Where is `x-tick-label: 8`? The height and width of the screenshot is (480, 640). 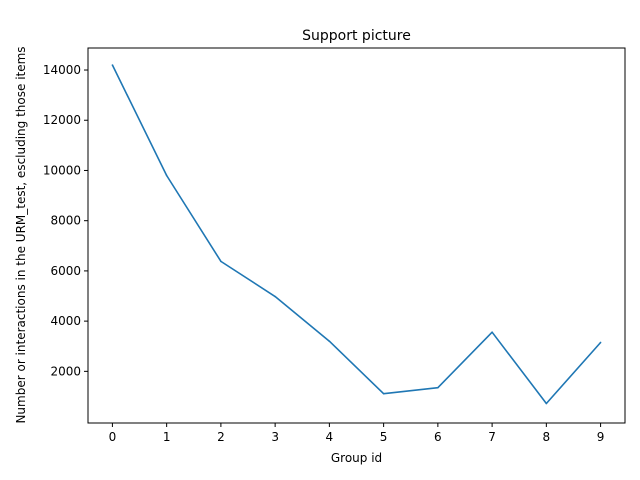
x-tick-label: 8 is located at coordinates (547, 437).